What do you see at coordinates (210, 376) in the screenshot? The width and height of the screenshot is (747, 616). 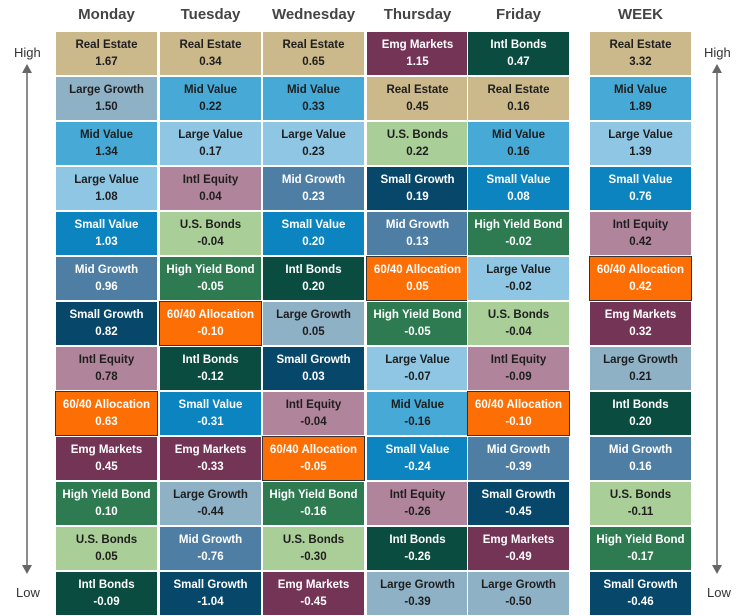 I see `return-value: -0.12` at bounding box center [210, 376].